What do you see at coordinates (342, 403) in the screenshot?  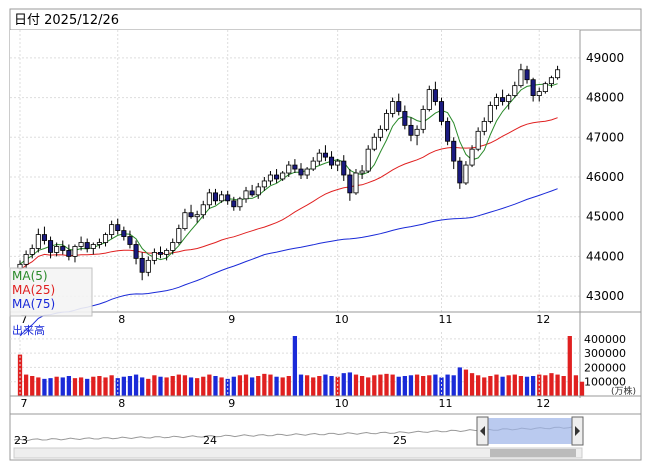 I see `volume-x-tick-label: 10` at bounding box center [342, 403].